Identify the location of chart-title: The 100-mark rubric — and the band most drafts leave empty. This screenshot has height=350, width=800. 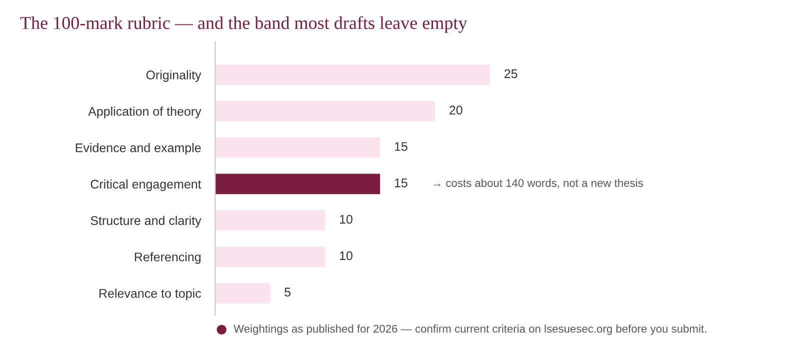
(244, 24).